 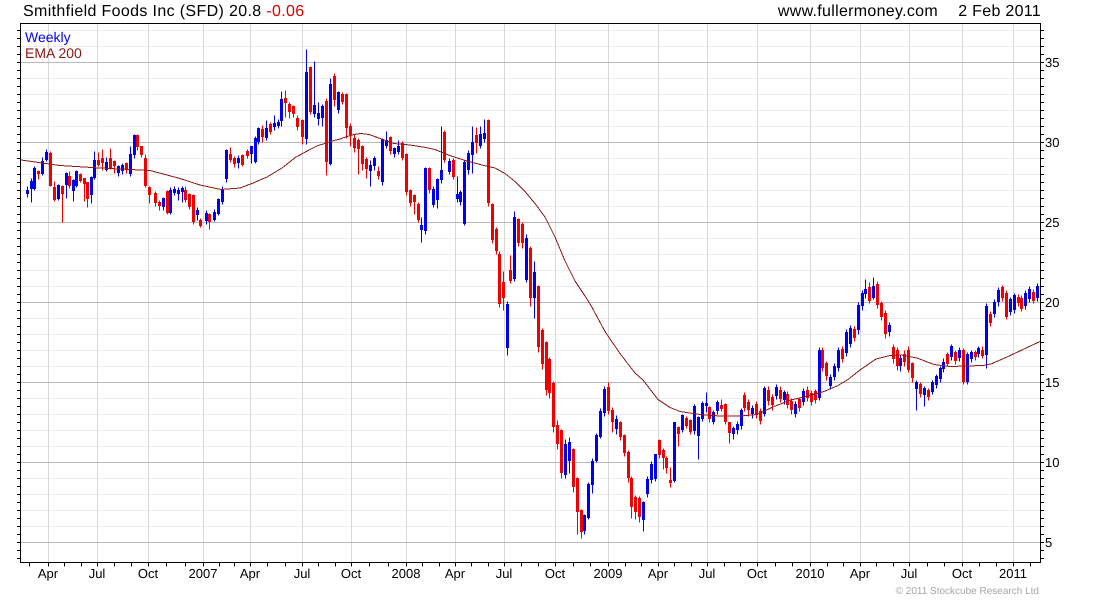 I want to click on svg-text:Smithfield Foods Inc (SFD) 20.: Smithfield Foods Inc (SFD) 20.8 -0.06, so click(x=164, y=11).